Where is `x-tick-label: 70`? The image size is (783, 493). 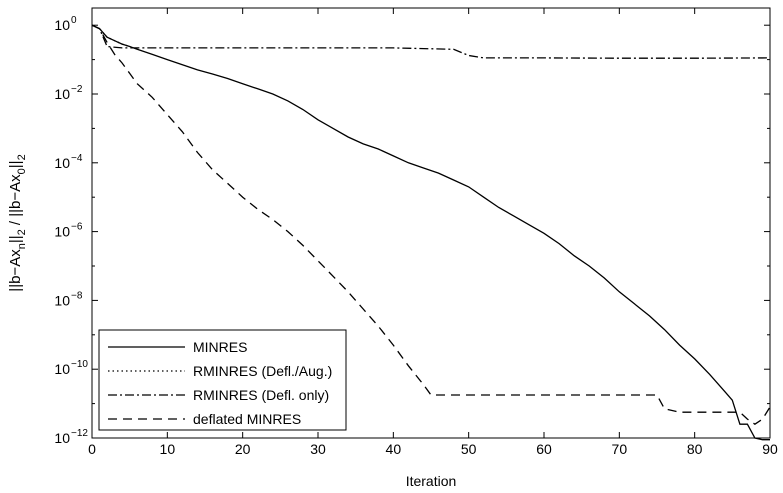 x-tick-label: 70 is located at coordinates (620, 449).